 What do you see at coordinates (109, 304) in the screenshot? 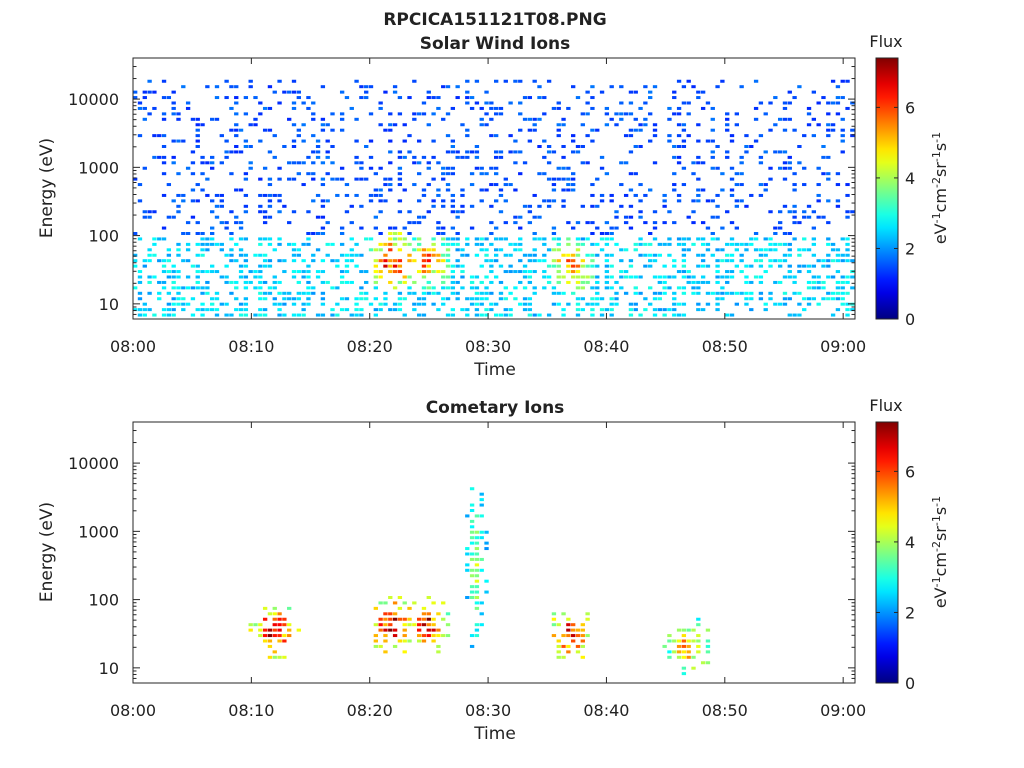
I see `y-tick-label: 10` at bounding box center [109, 304].